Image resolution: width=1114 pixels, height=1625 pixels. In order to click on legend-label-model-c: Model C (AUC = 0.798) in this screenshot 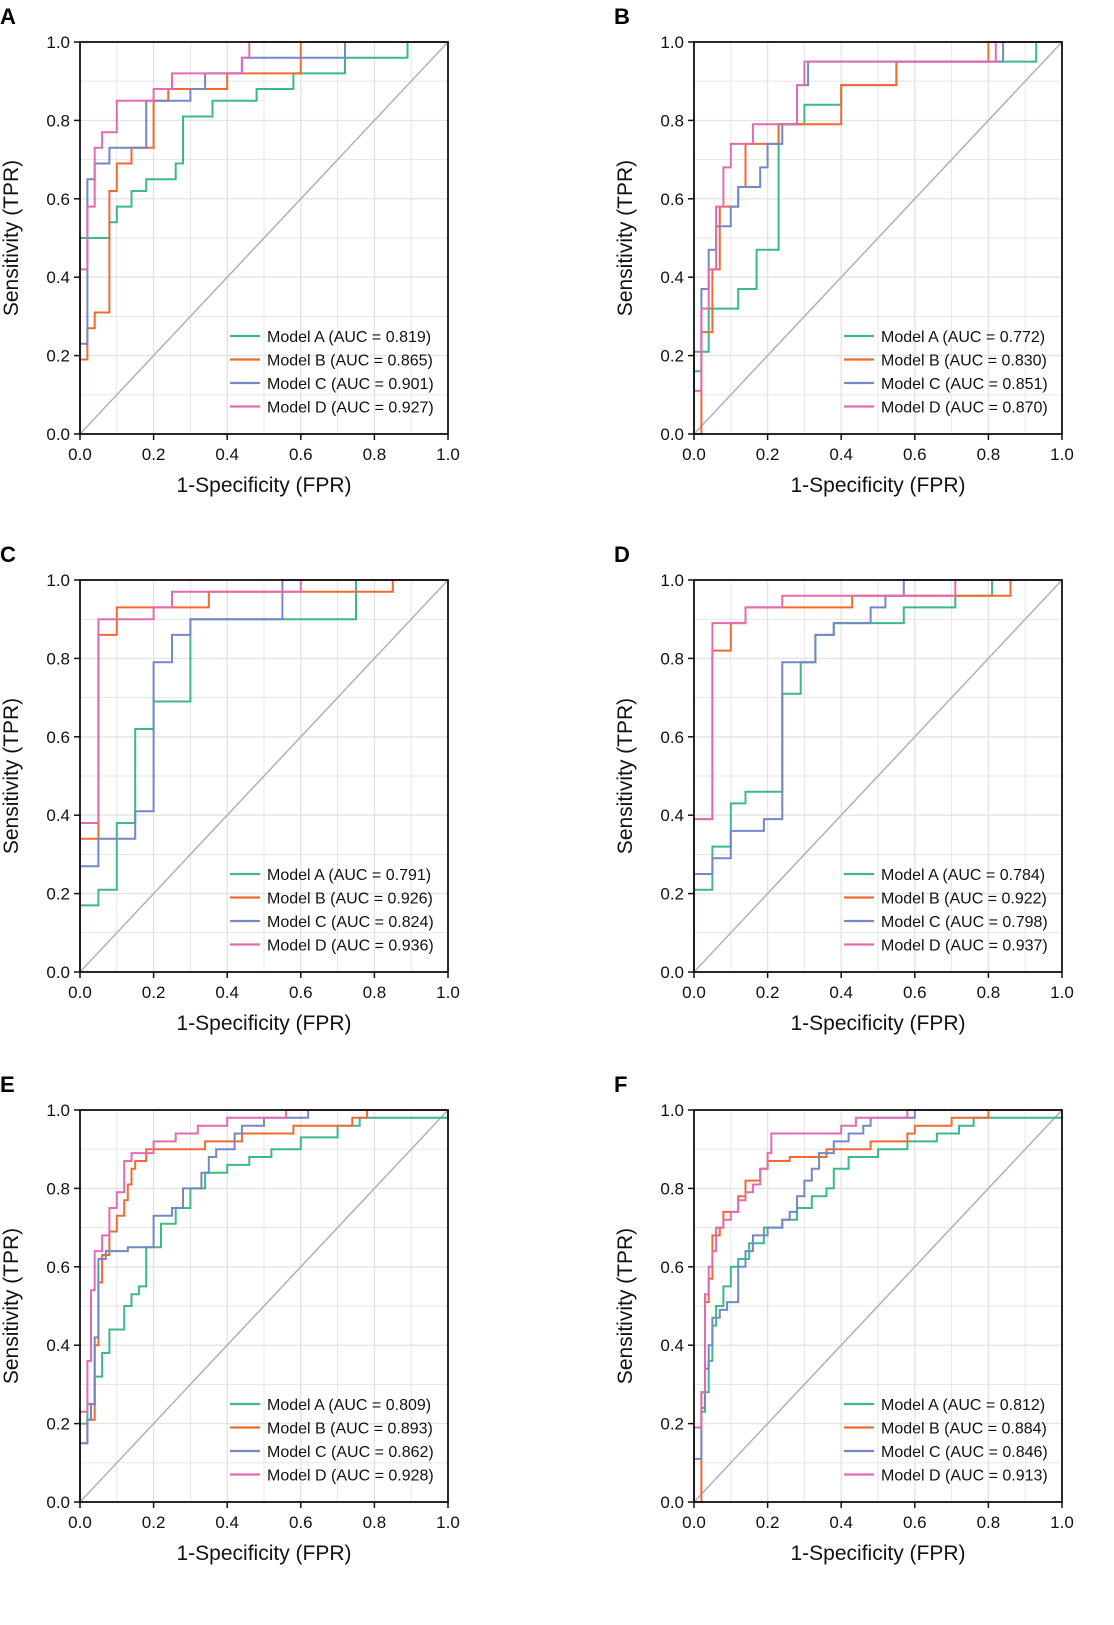, I will do `click(964, 922)`.